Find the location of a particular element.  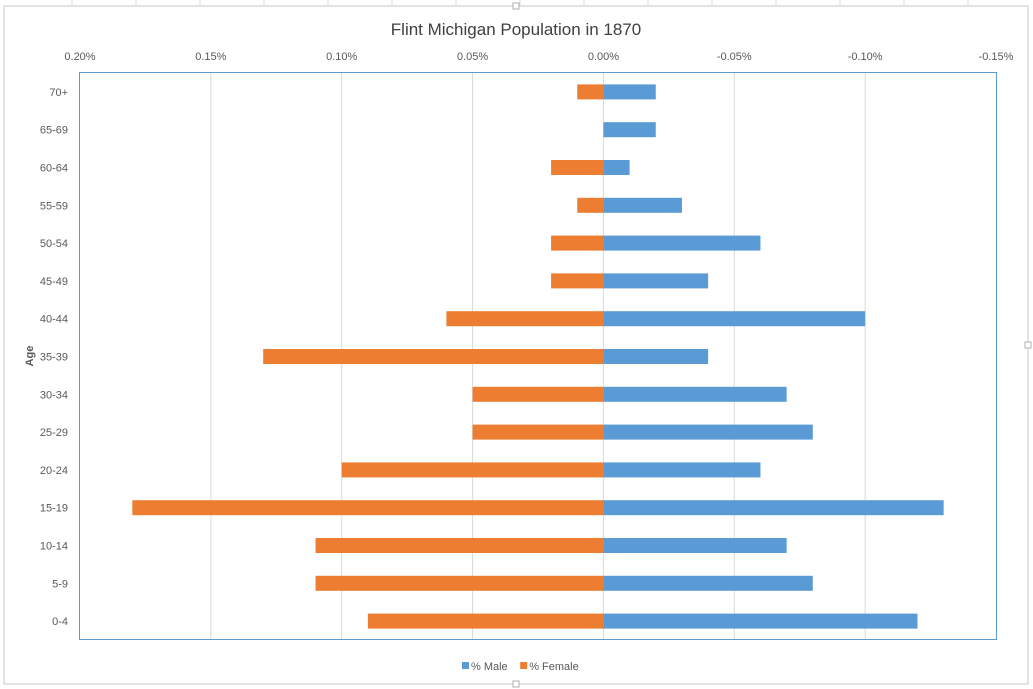

x-tick-label: 0.05% is located at coordinates (472, 57).